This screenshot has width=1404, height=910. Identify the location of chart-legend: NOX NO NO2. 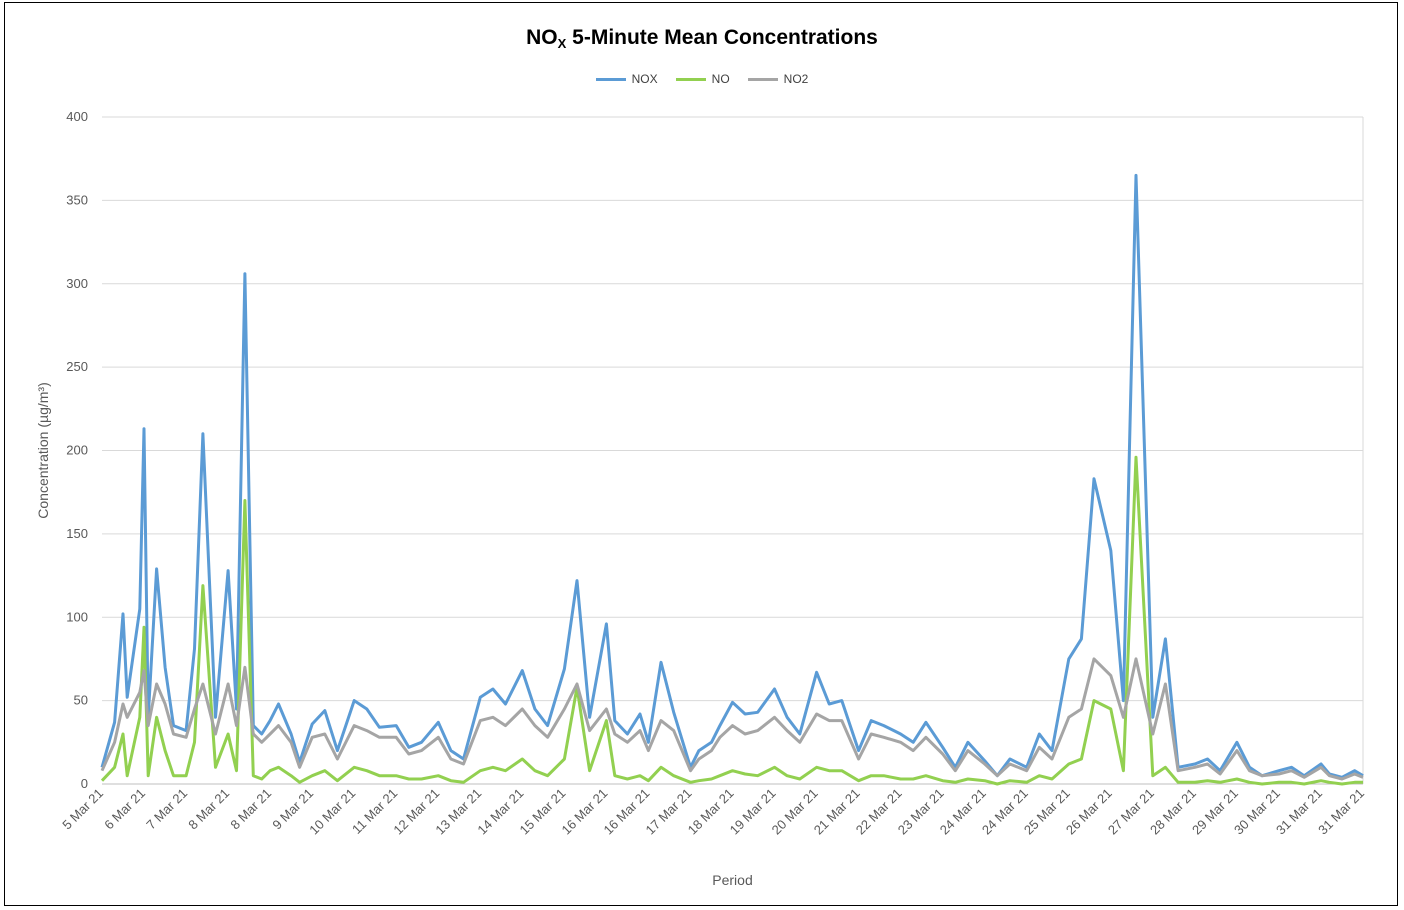
(702, 79).